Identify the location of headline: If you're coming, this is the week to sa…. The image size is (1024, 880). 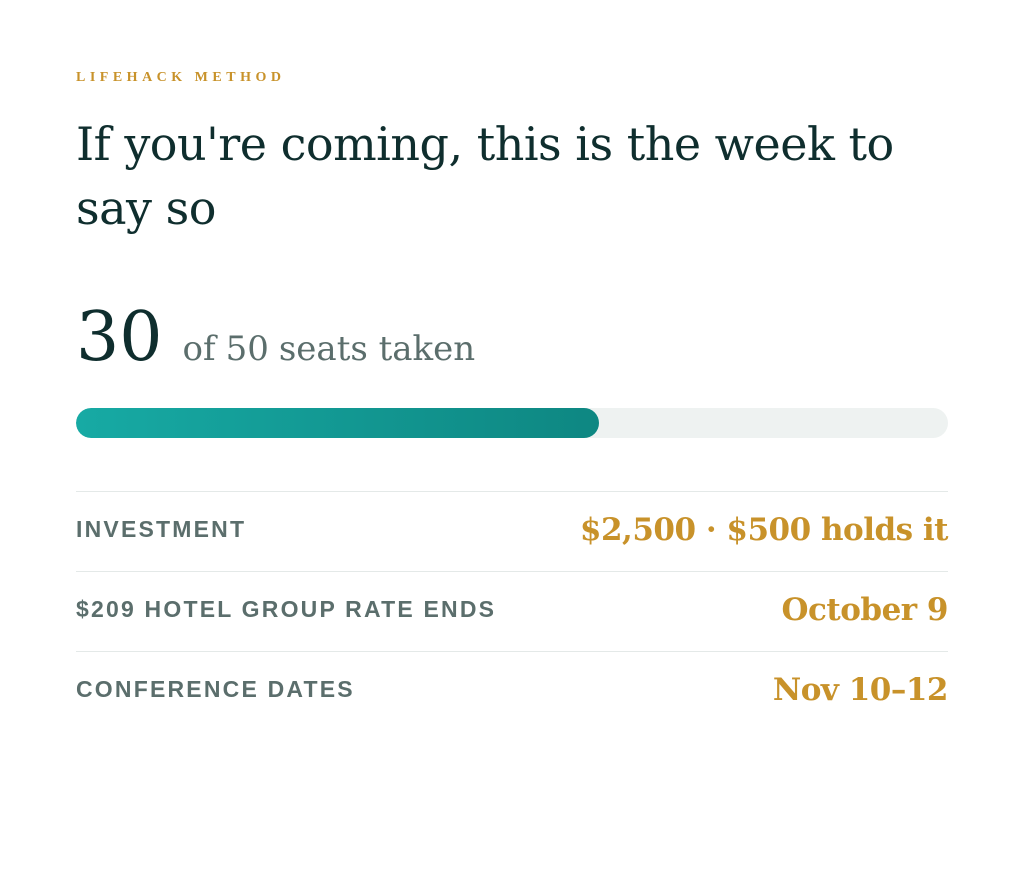
(485, 176).